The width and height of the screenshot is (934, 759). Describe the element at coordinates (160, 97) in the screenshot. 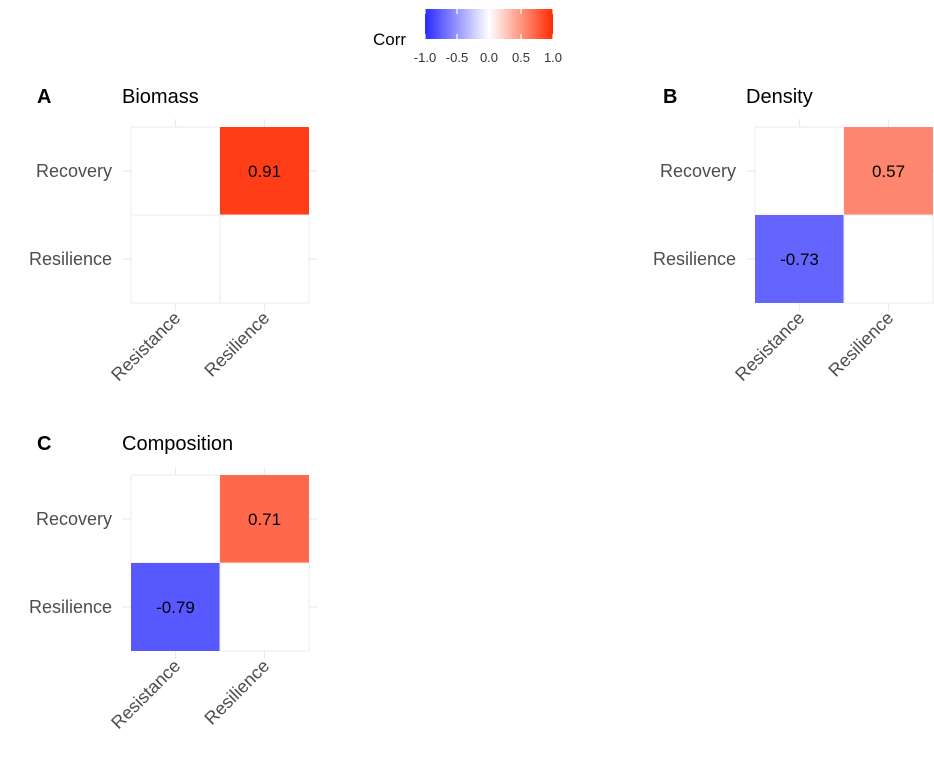

I see `panel-title: Biomass` at that location.